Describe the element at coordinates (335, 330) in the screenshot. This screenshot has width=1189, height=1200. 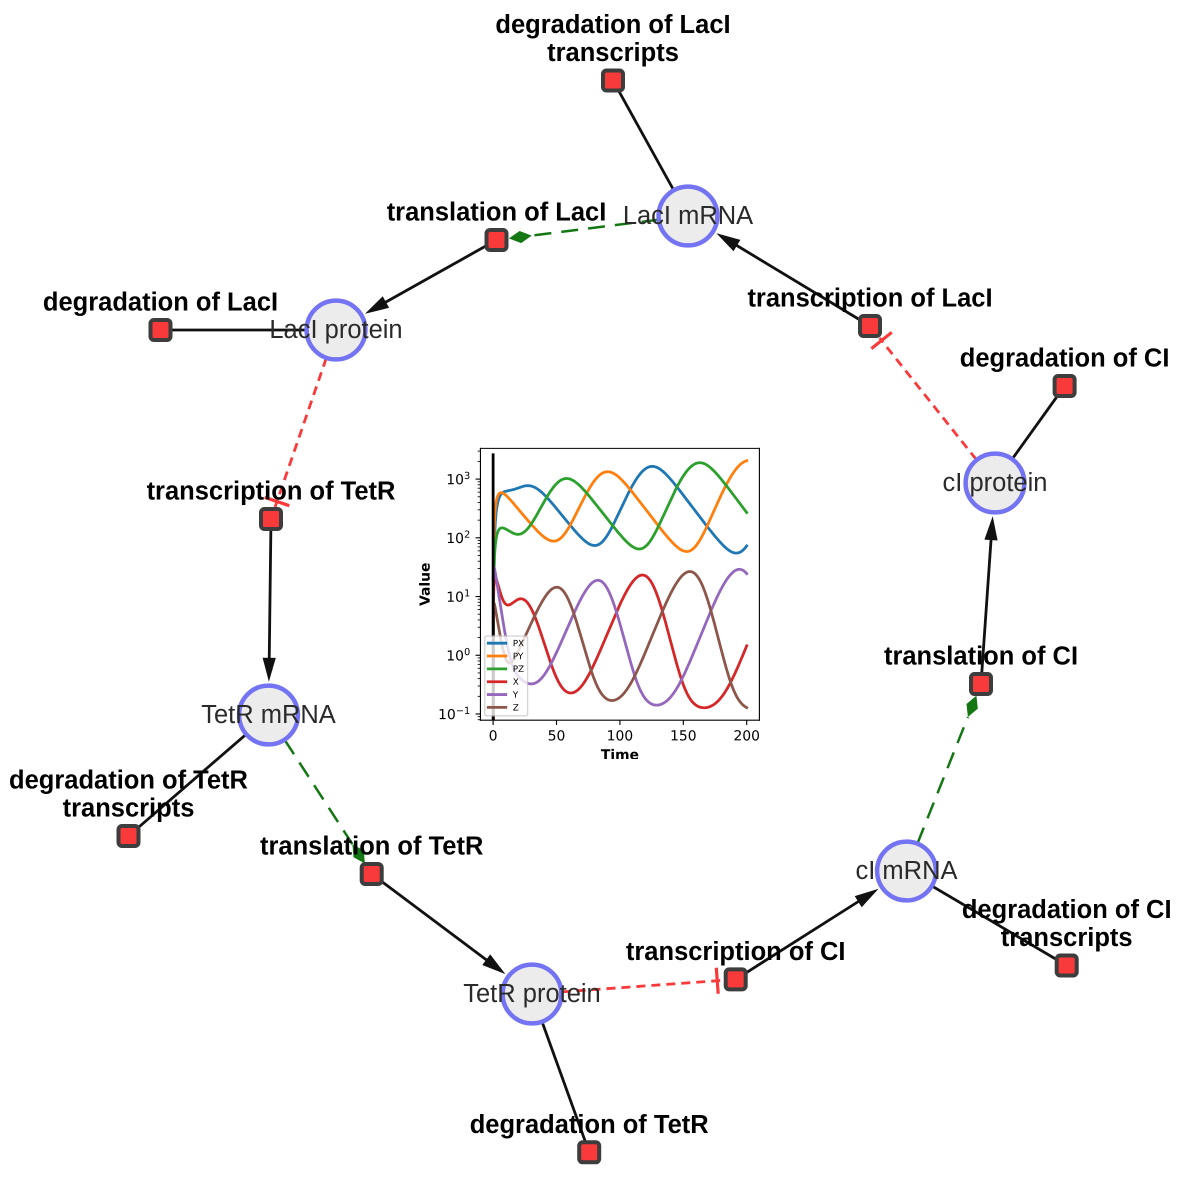
I see `svg-text: LacI protein` at that location.